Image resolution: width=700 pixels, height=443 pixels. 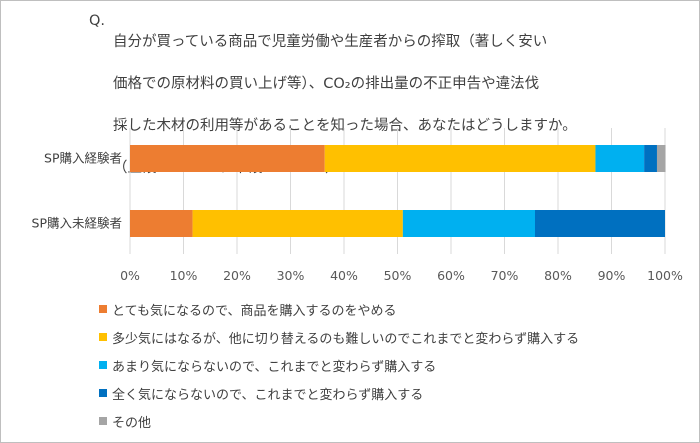 What do you see at coordinates (330, 42) in the screenshot?
I see `title-line: 自分が買っている商品で児童労働や生産者からの搾取（著しく安い` at bounding box center [330, 42].